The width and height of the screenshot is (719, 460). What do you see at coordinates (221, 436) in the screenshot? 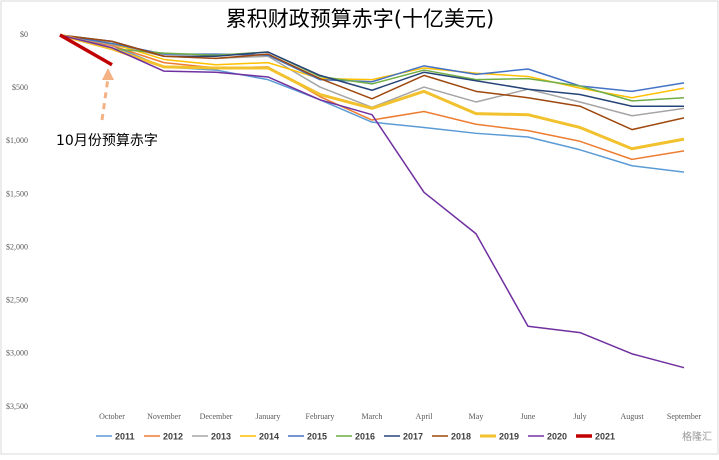
I see `legend-label: 2013` at bounding box center [221, 436].